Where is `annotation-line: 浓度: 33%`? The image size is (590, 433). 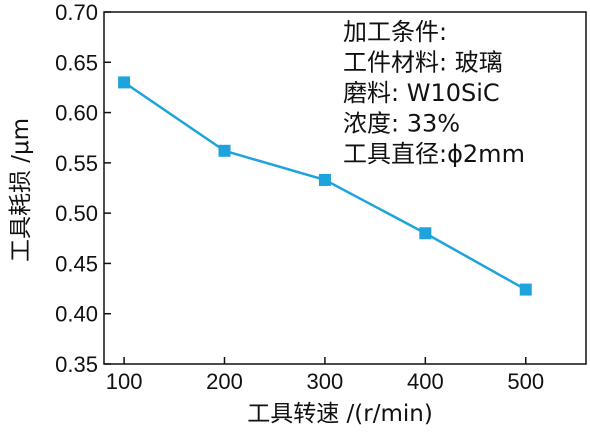
annotation-line: 浓度: 33% is located at coordinates (401, 124).